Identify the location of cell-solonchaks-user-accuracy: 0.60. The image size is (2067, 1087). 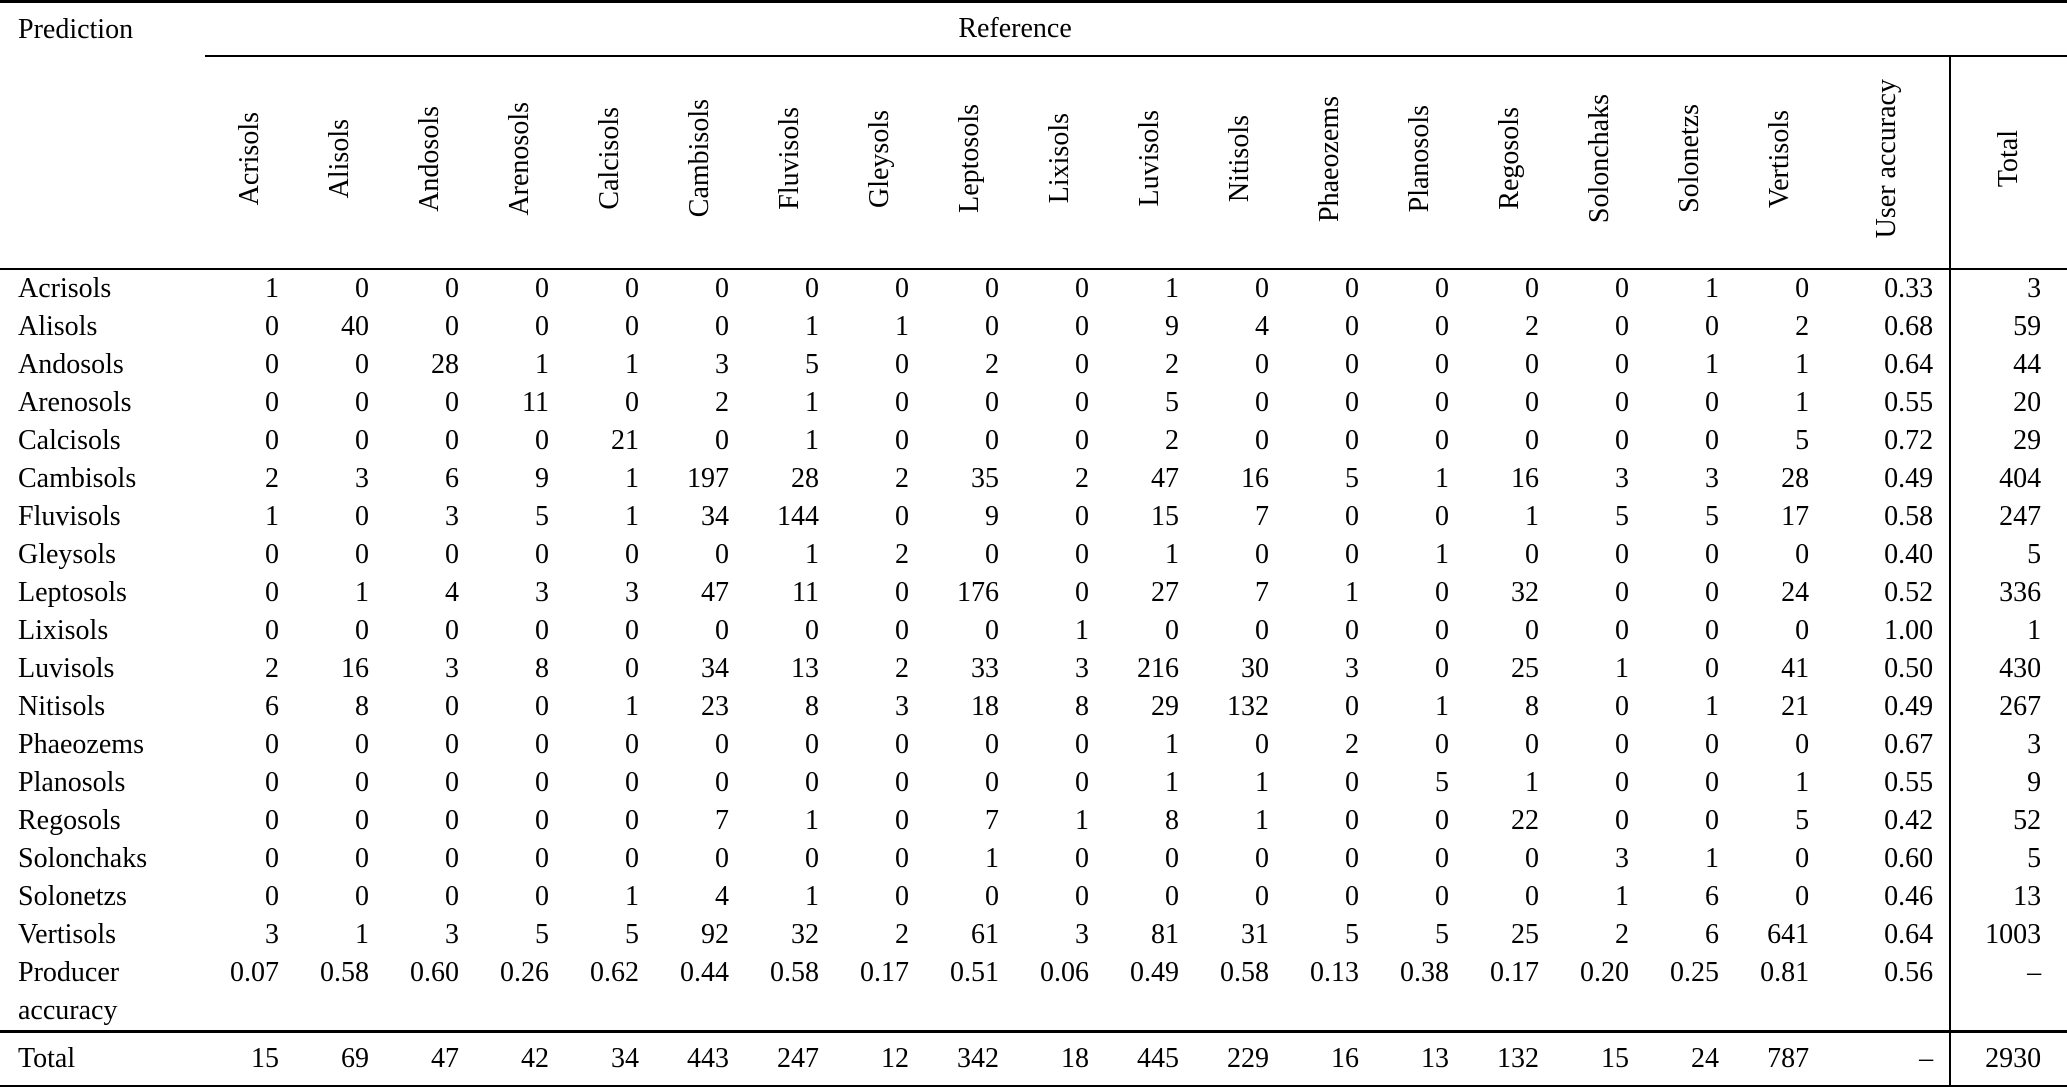
(1909, 858).